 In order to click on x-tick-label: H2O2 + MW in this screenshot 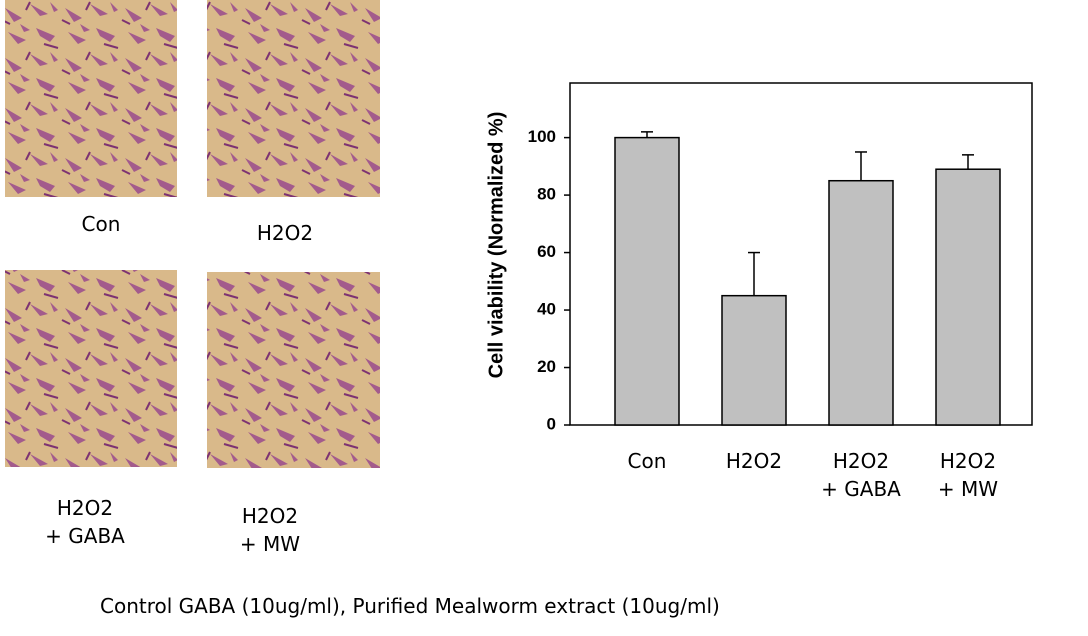, I will do `click(968, 475)`.